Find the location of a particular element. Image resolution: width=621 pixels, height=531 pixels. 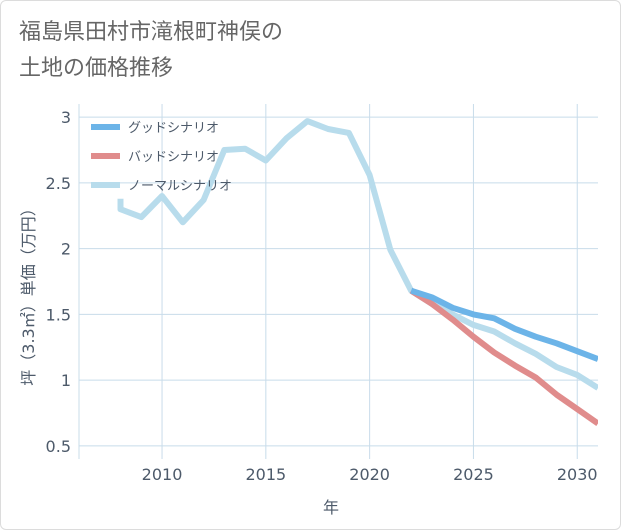

y-tick-label: 1.5 is located at coordinates (58, 314).